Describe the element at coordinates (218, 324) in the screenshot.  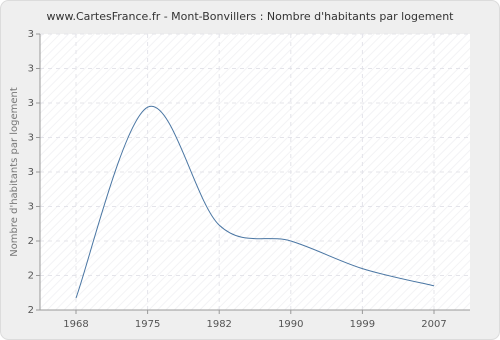
I see `x-tick-label: 1982` at that location.